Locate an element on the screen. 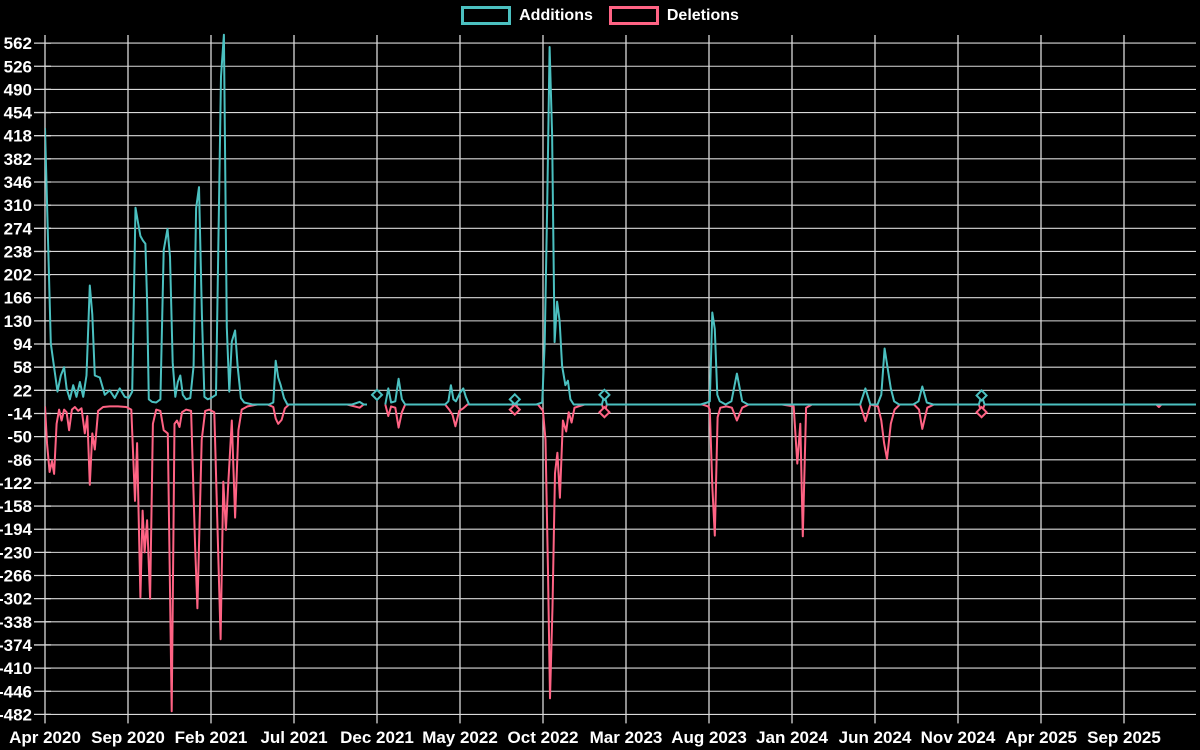 The image size is (1200, 750). y-tick-label: -374 is located at coordinates (16, 645).